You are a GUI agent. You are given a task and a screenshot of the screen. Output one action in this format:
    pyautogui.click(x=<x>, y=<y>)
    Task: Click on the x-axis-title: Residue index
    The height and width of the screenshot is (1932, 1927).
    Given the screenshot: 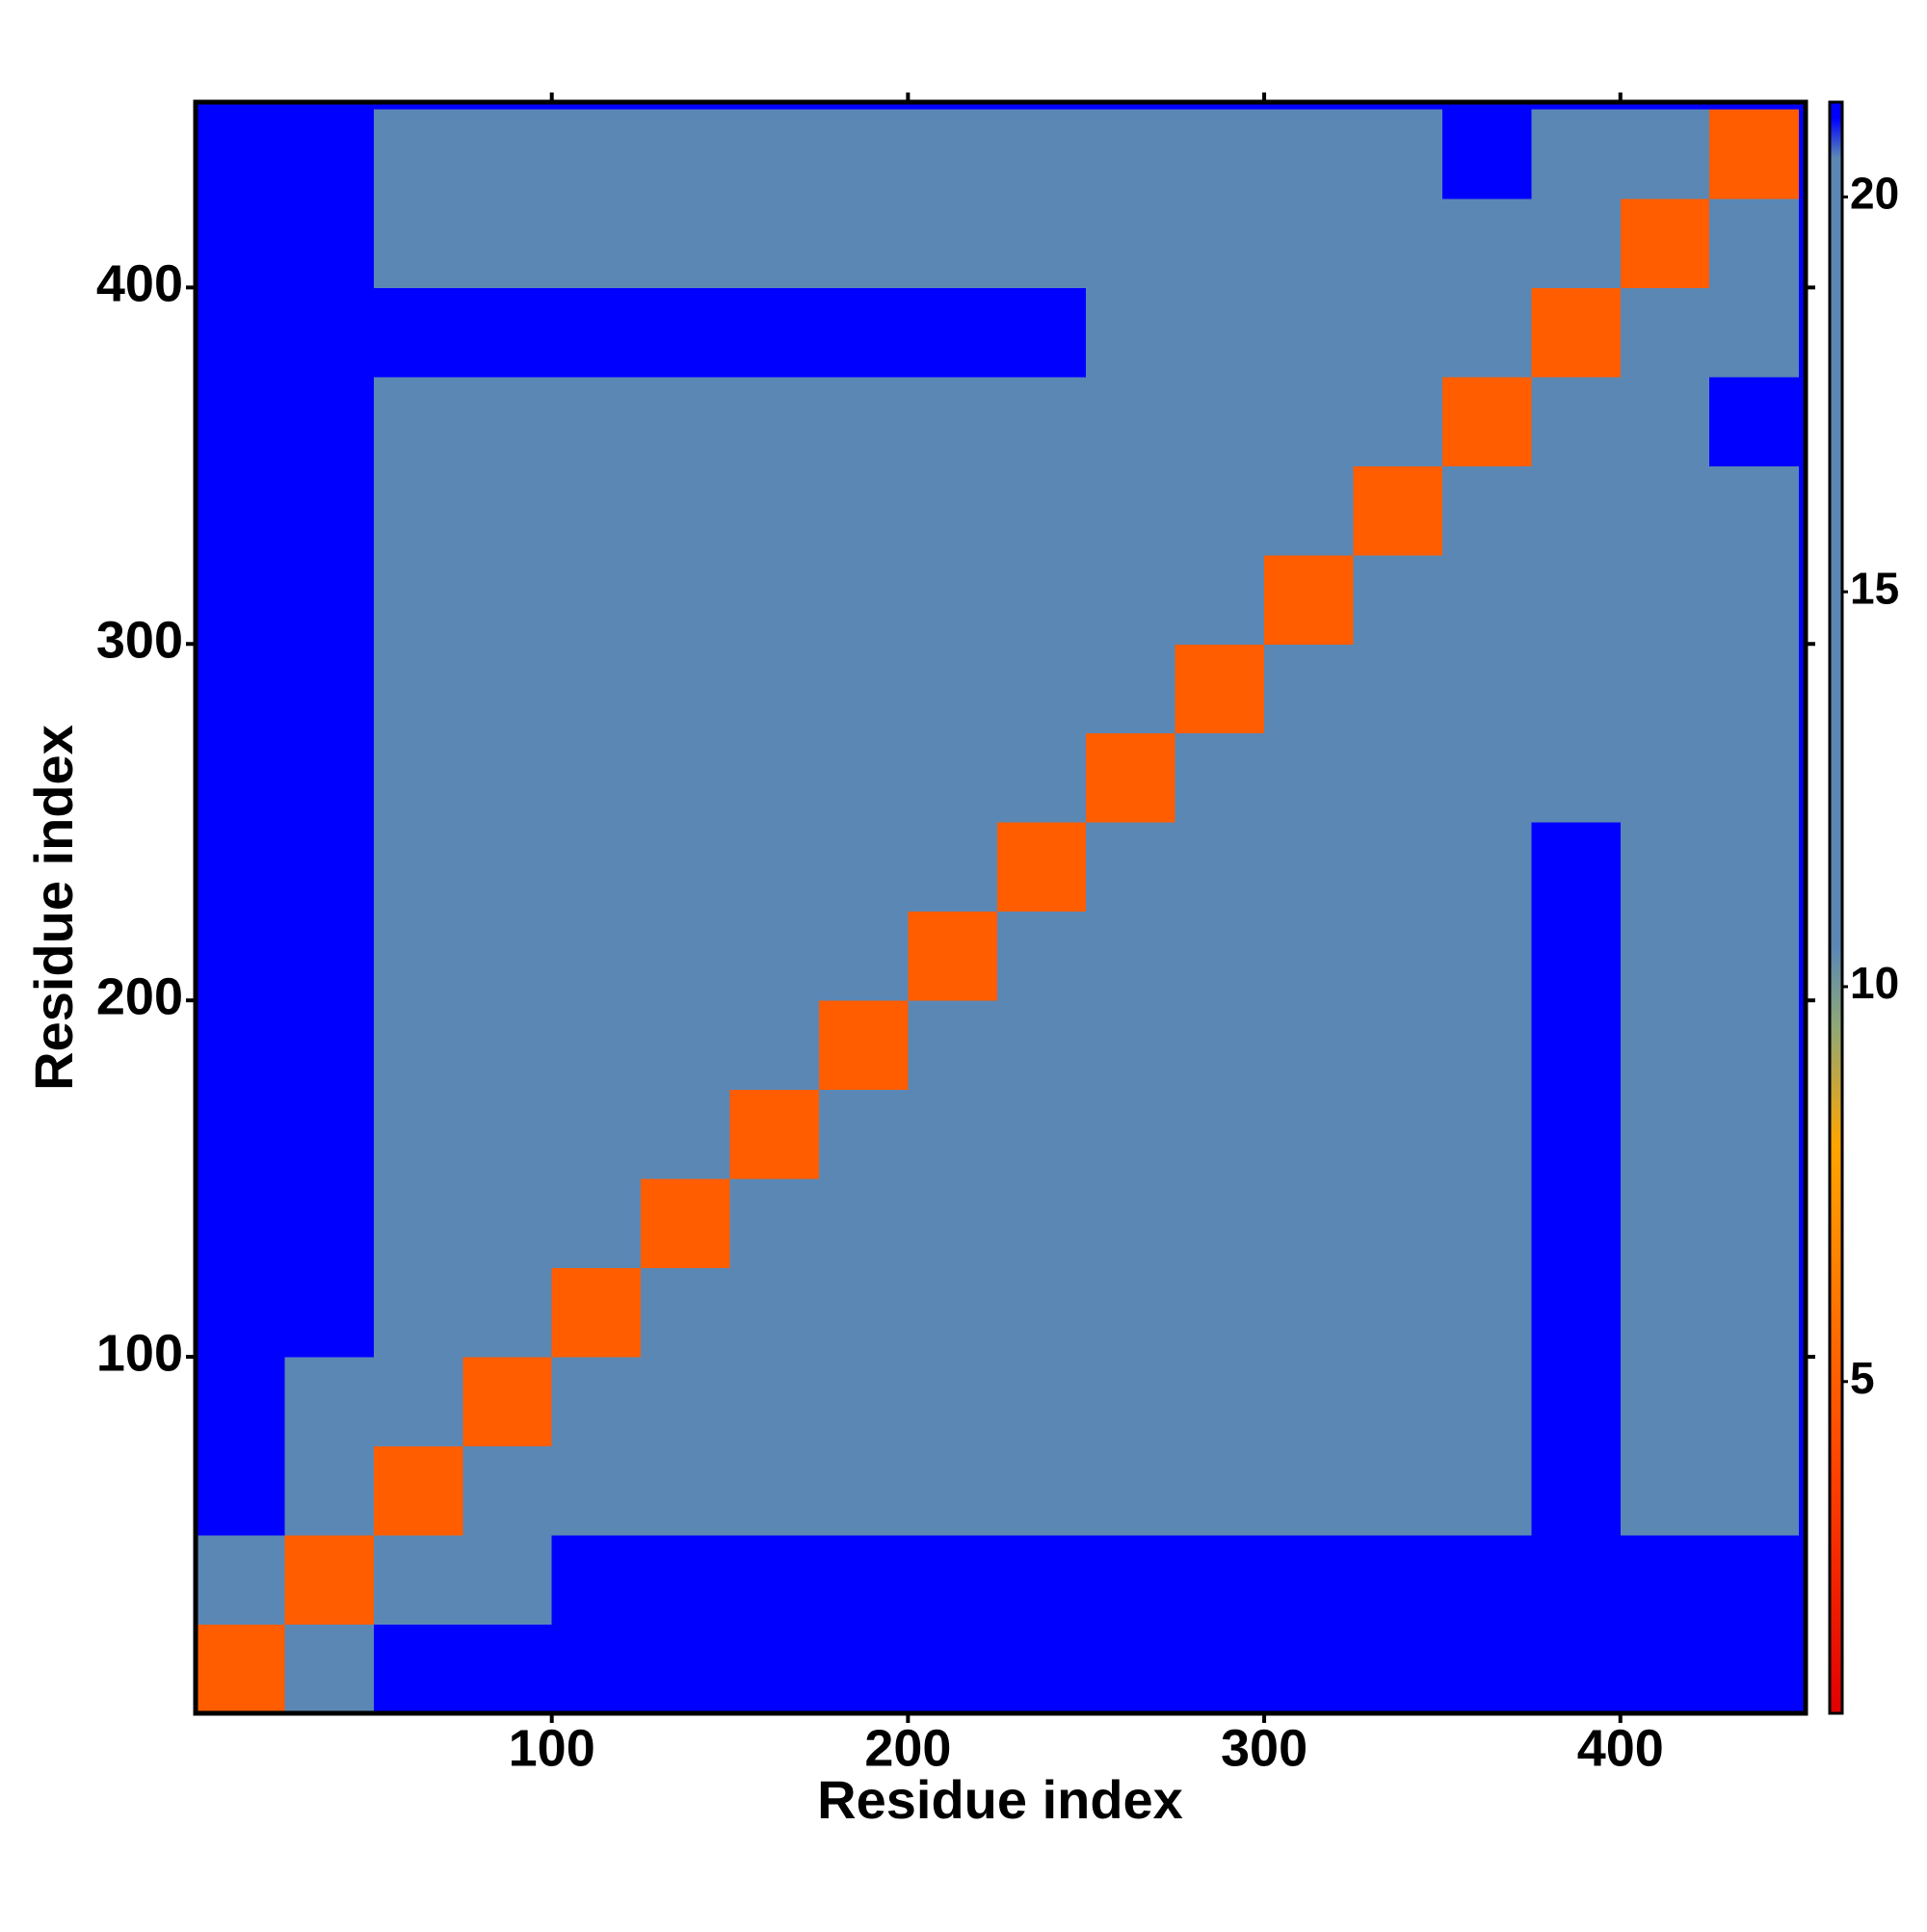 What is the action you would take?
    pyautogui.click(x=1000, y=1799)
    